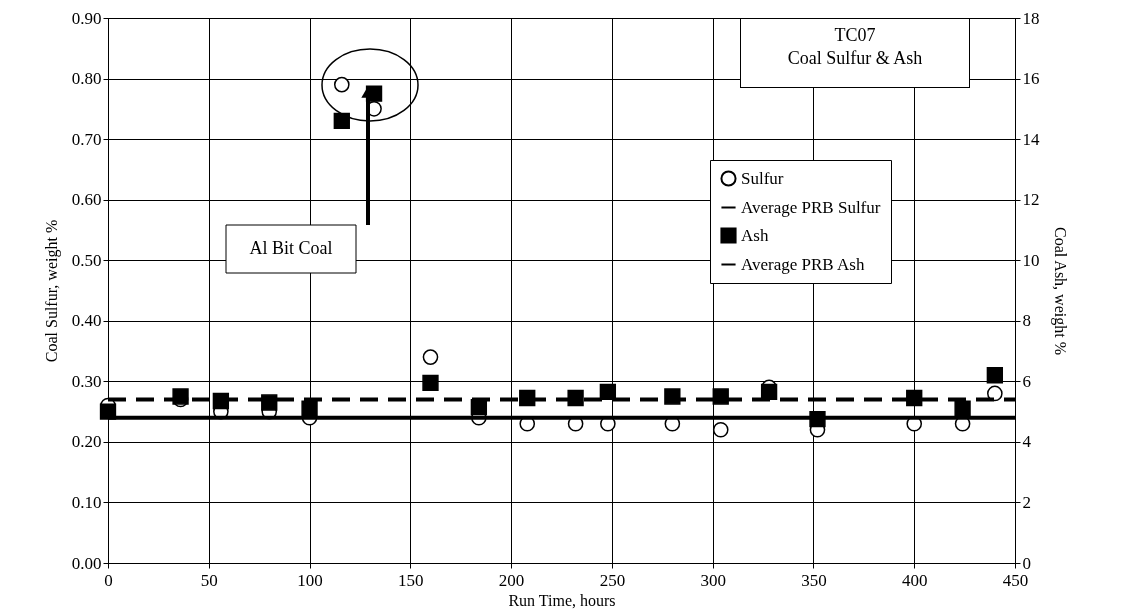  Describe the element at coordinates (855, 53) in the screenshot. I see `title-box: TC07 Coal Sulfur & Ash` at that location.